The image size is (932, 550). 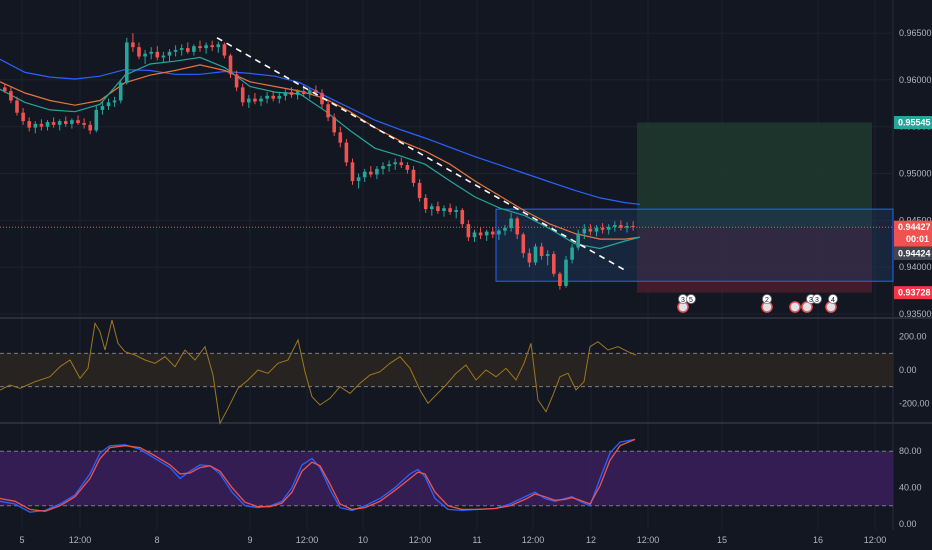 I want to click on long-position-tool, so click(x=754, y=207).